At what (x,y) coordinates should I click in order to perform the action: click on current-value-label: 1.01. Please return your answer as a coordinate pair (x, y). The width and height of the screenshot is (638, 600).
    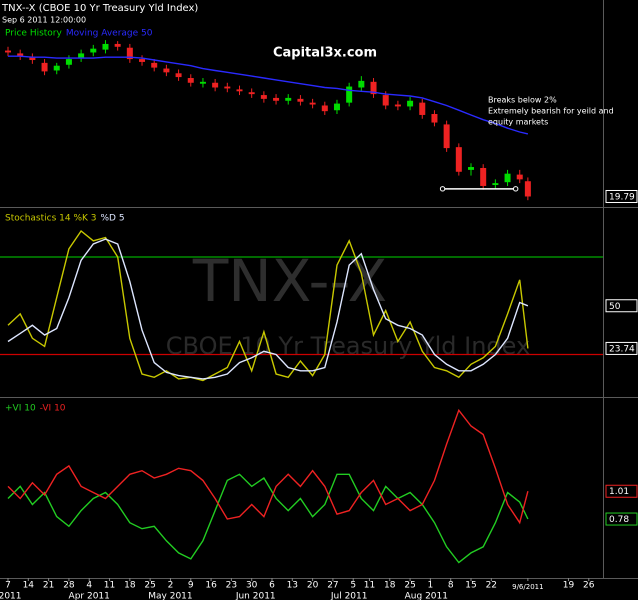
    Looking at the image, I should click on (619, 492).